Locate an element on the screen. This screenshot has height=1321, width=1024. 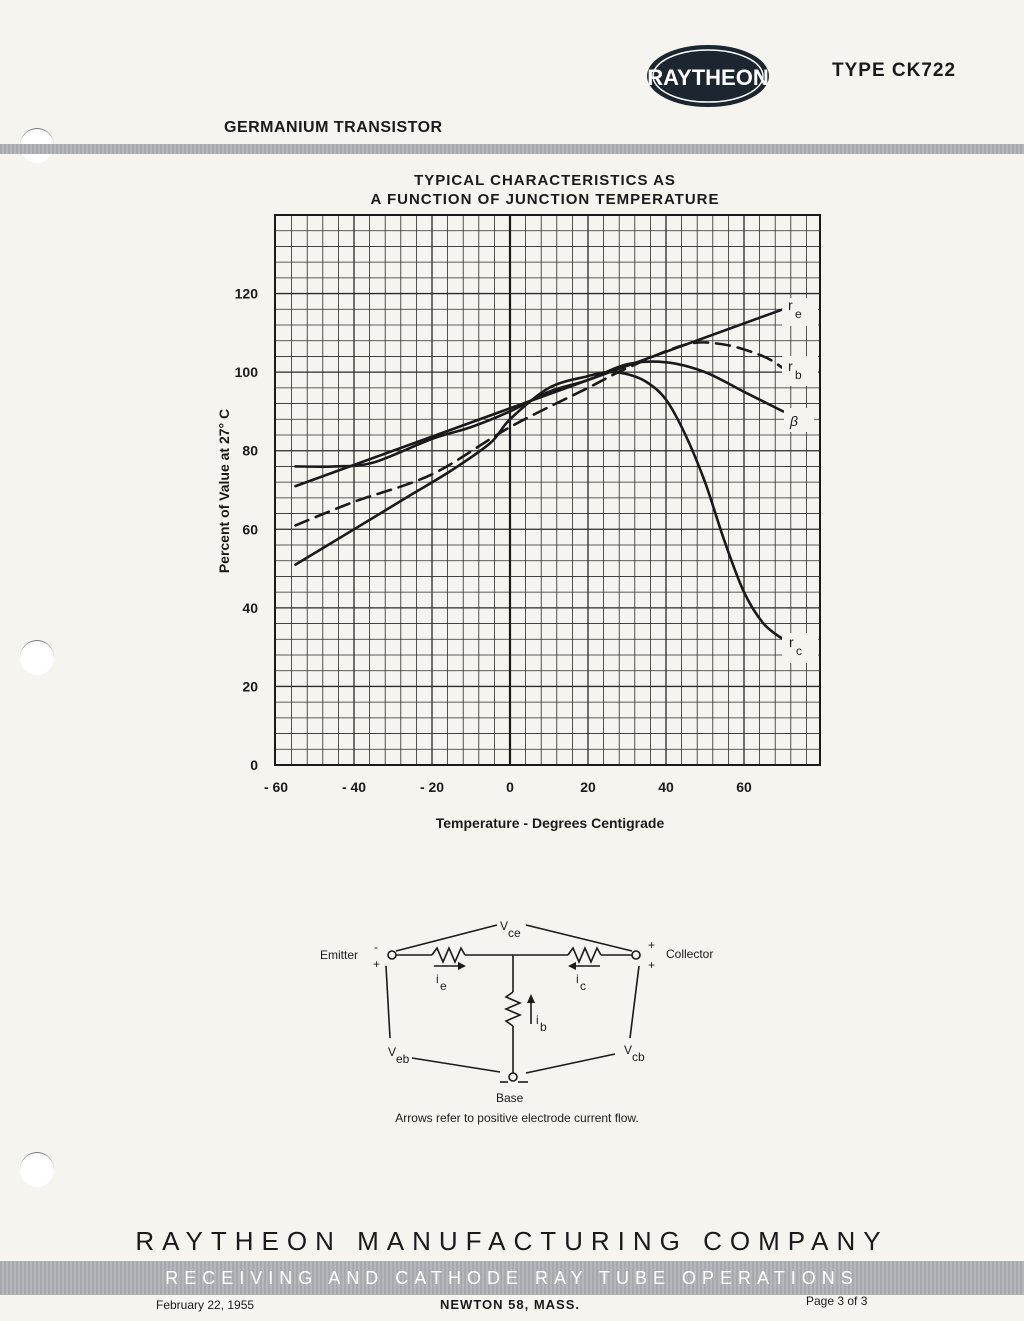
logo-text: RAYTHEON is located at coordinates (707, 77).